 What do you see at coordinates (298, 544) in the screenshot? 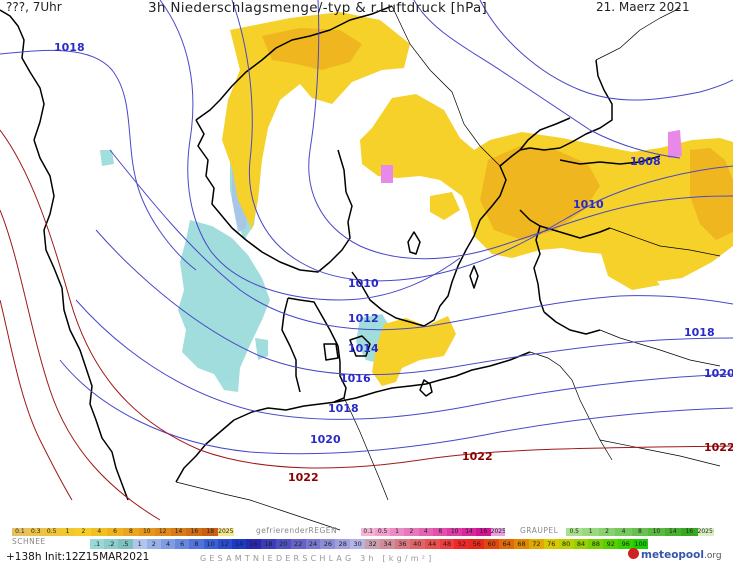
I see `legend-swatch: 22` at bounding box center [298, 544].